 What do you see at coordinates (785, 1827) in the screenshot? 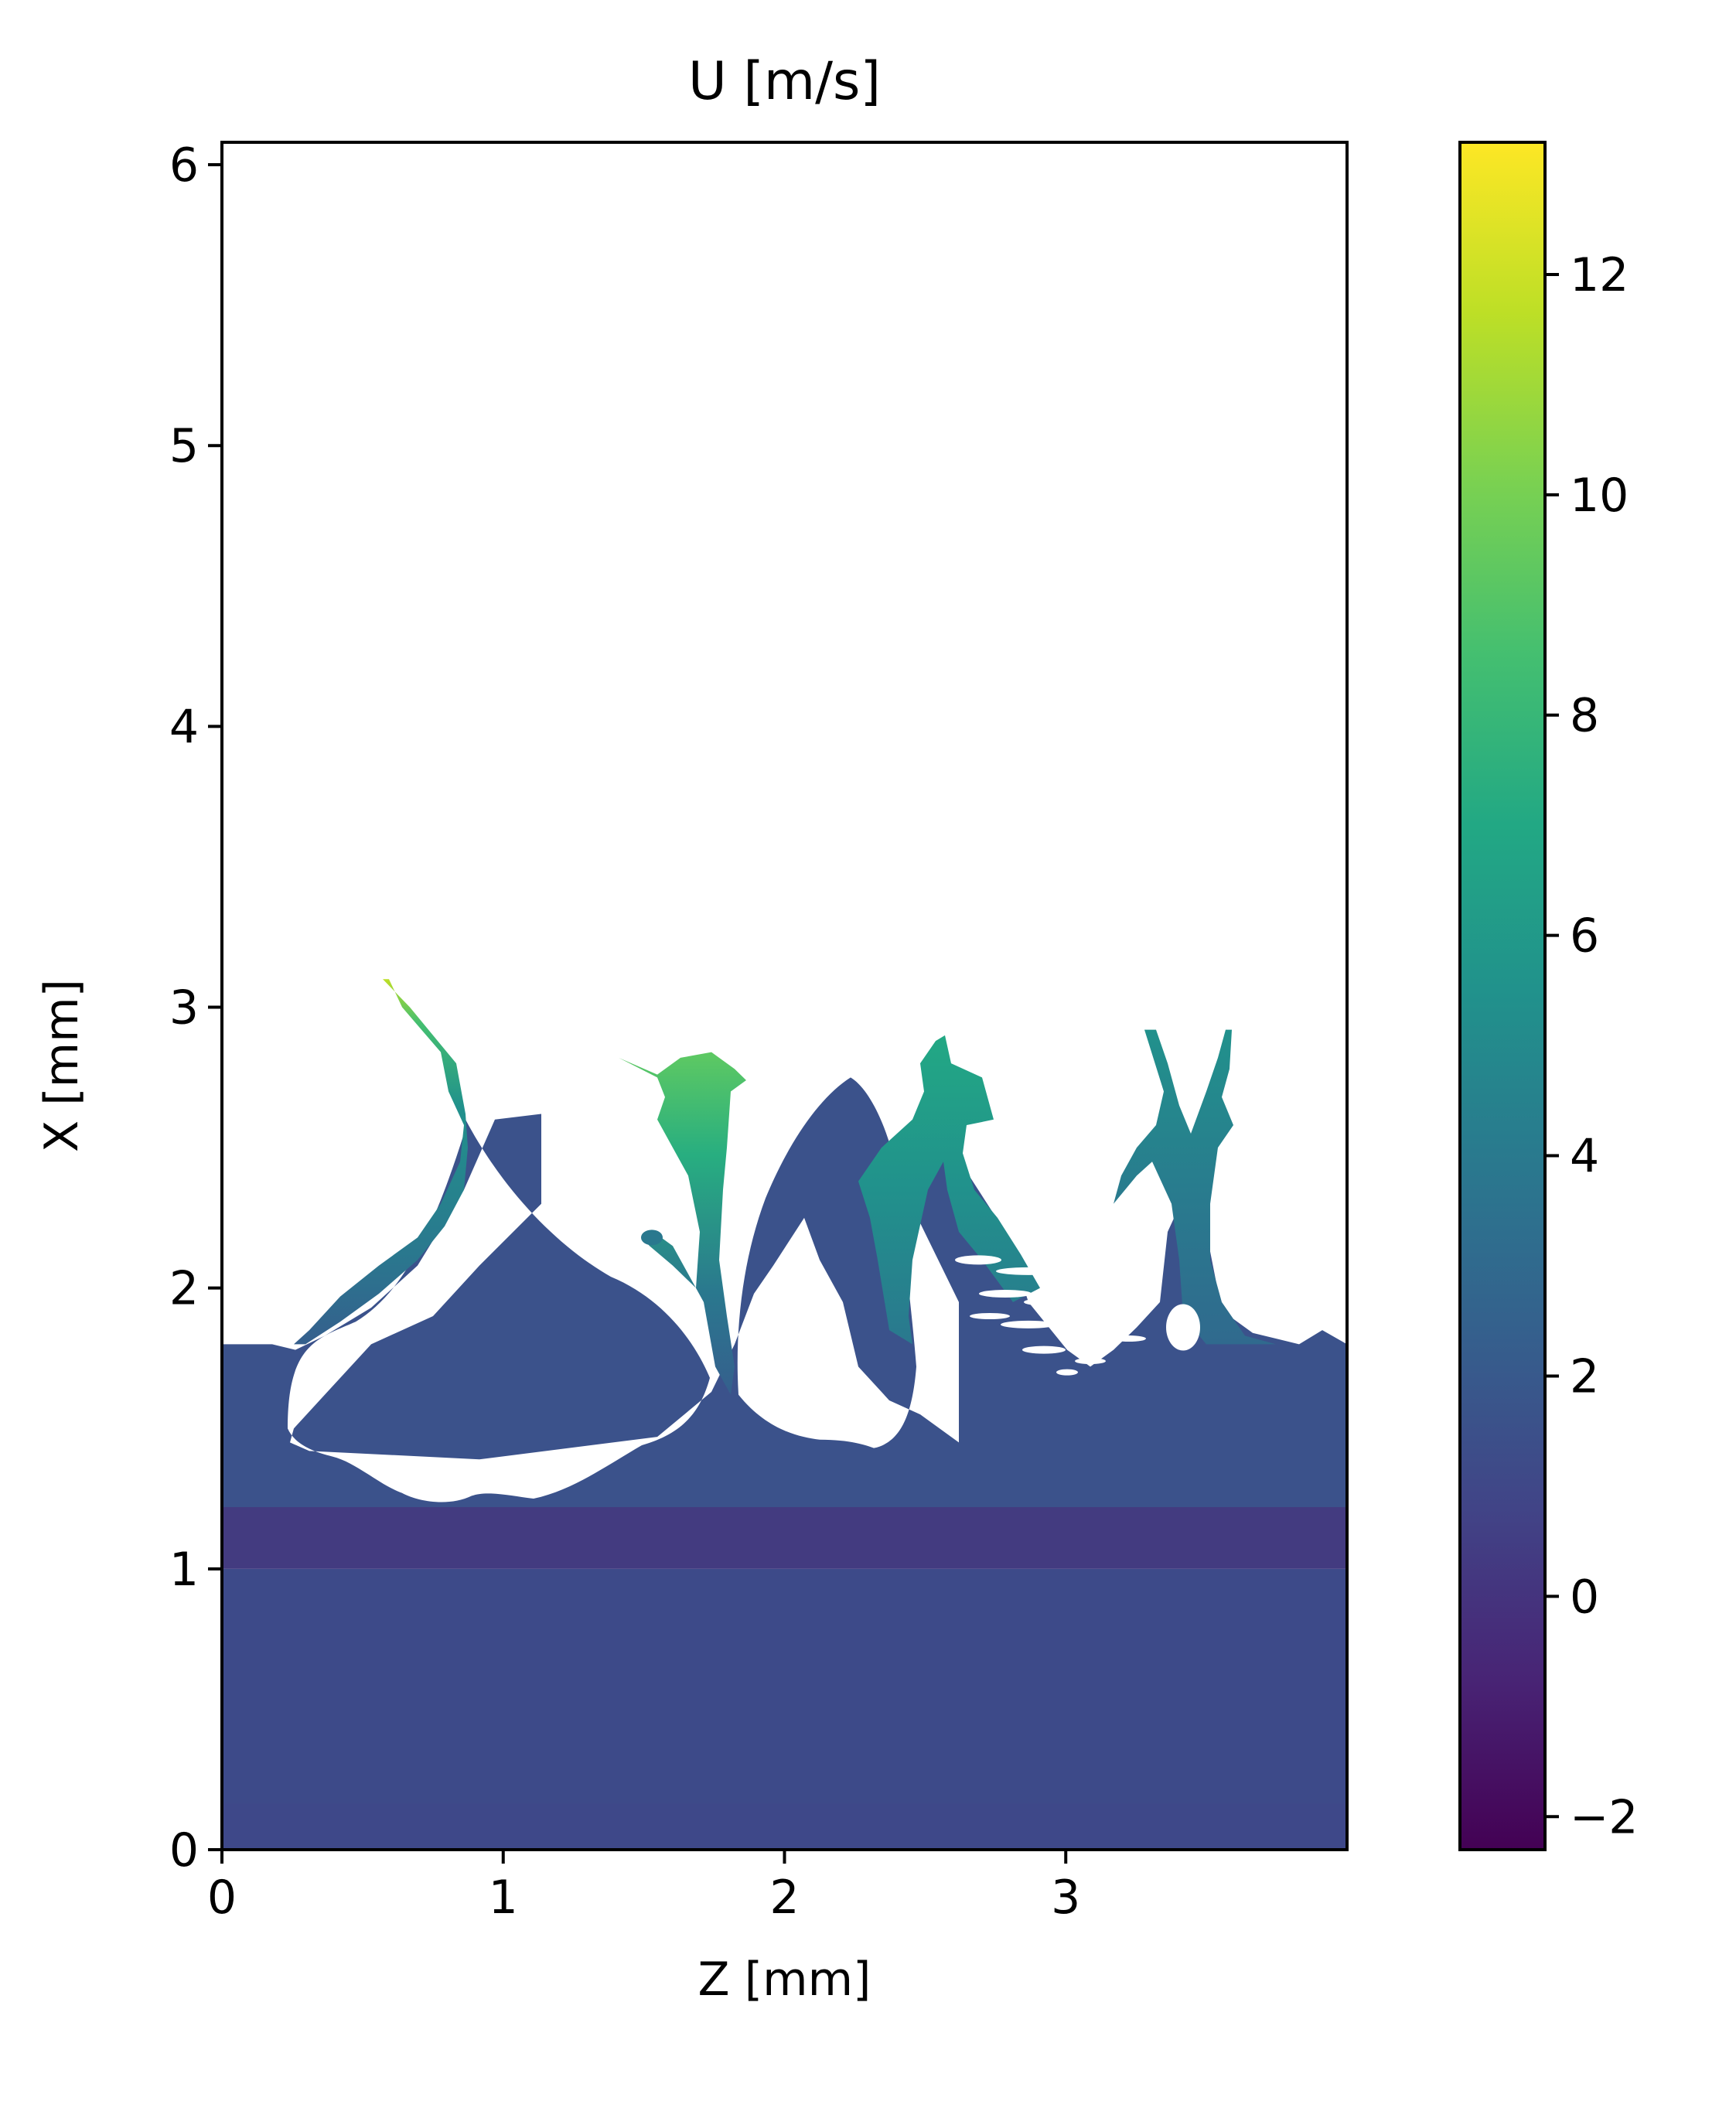
I see `bottom-edge-shade` at bounding box center [785, 1827].